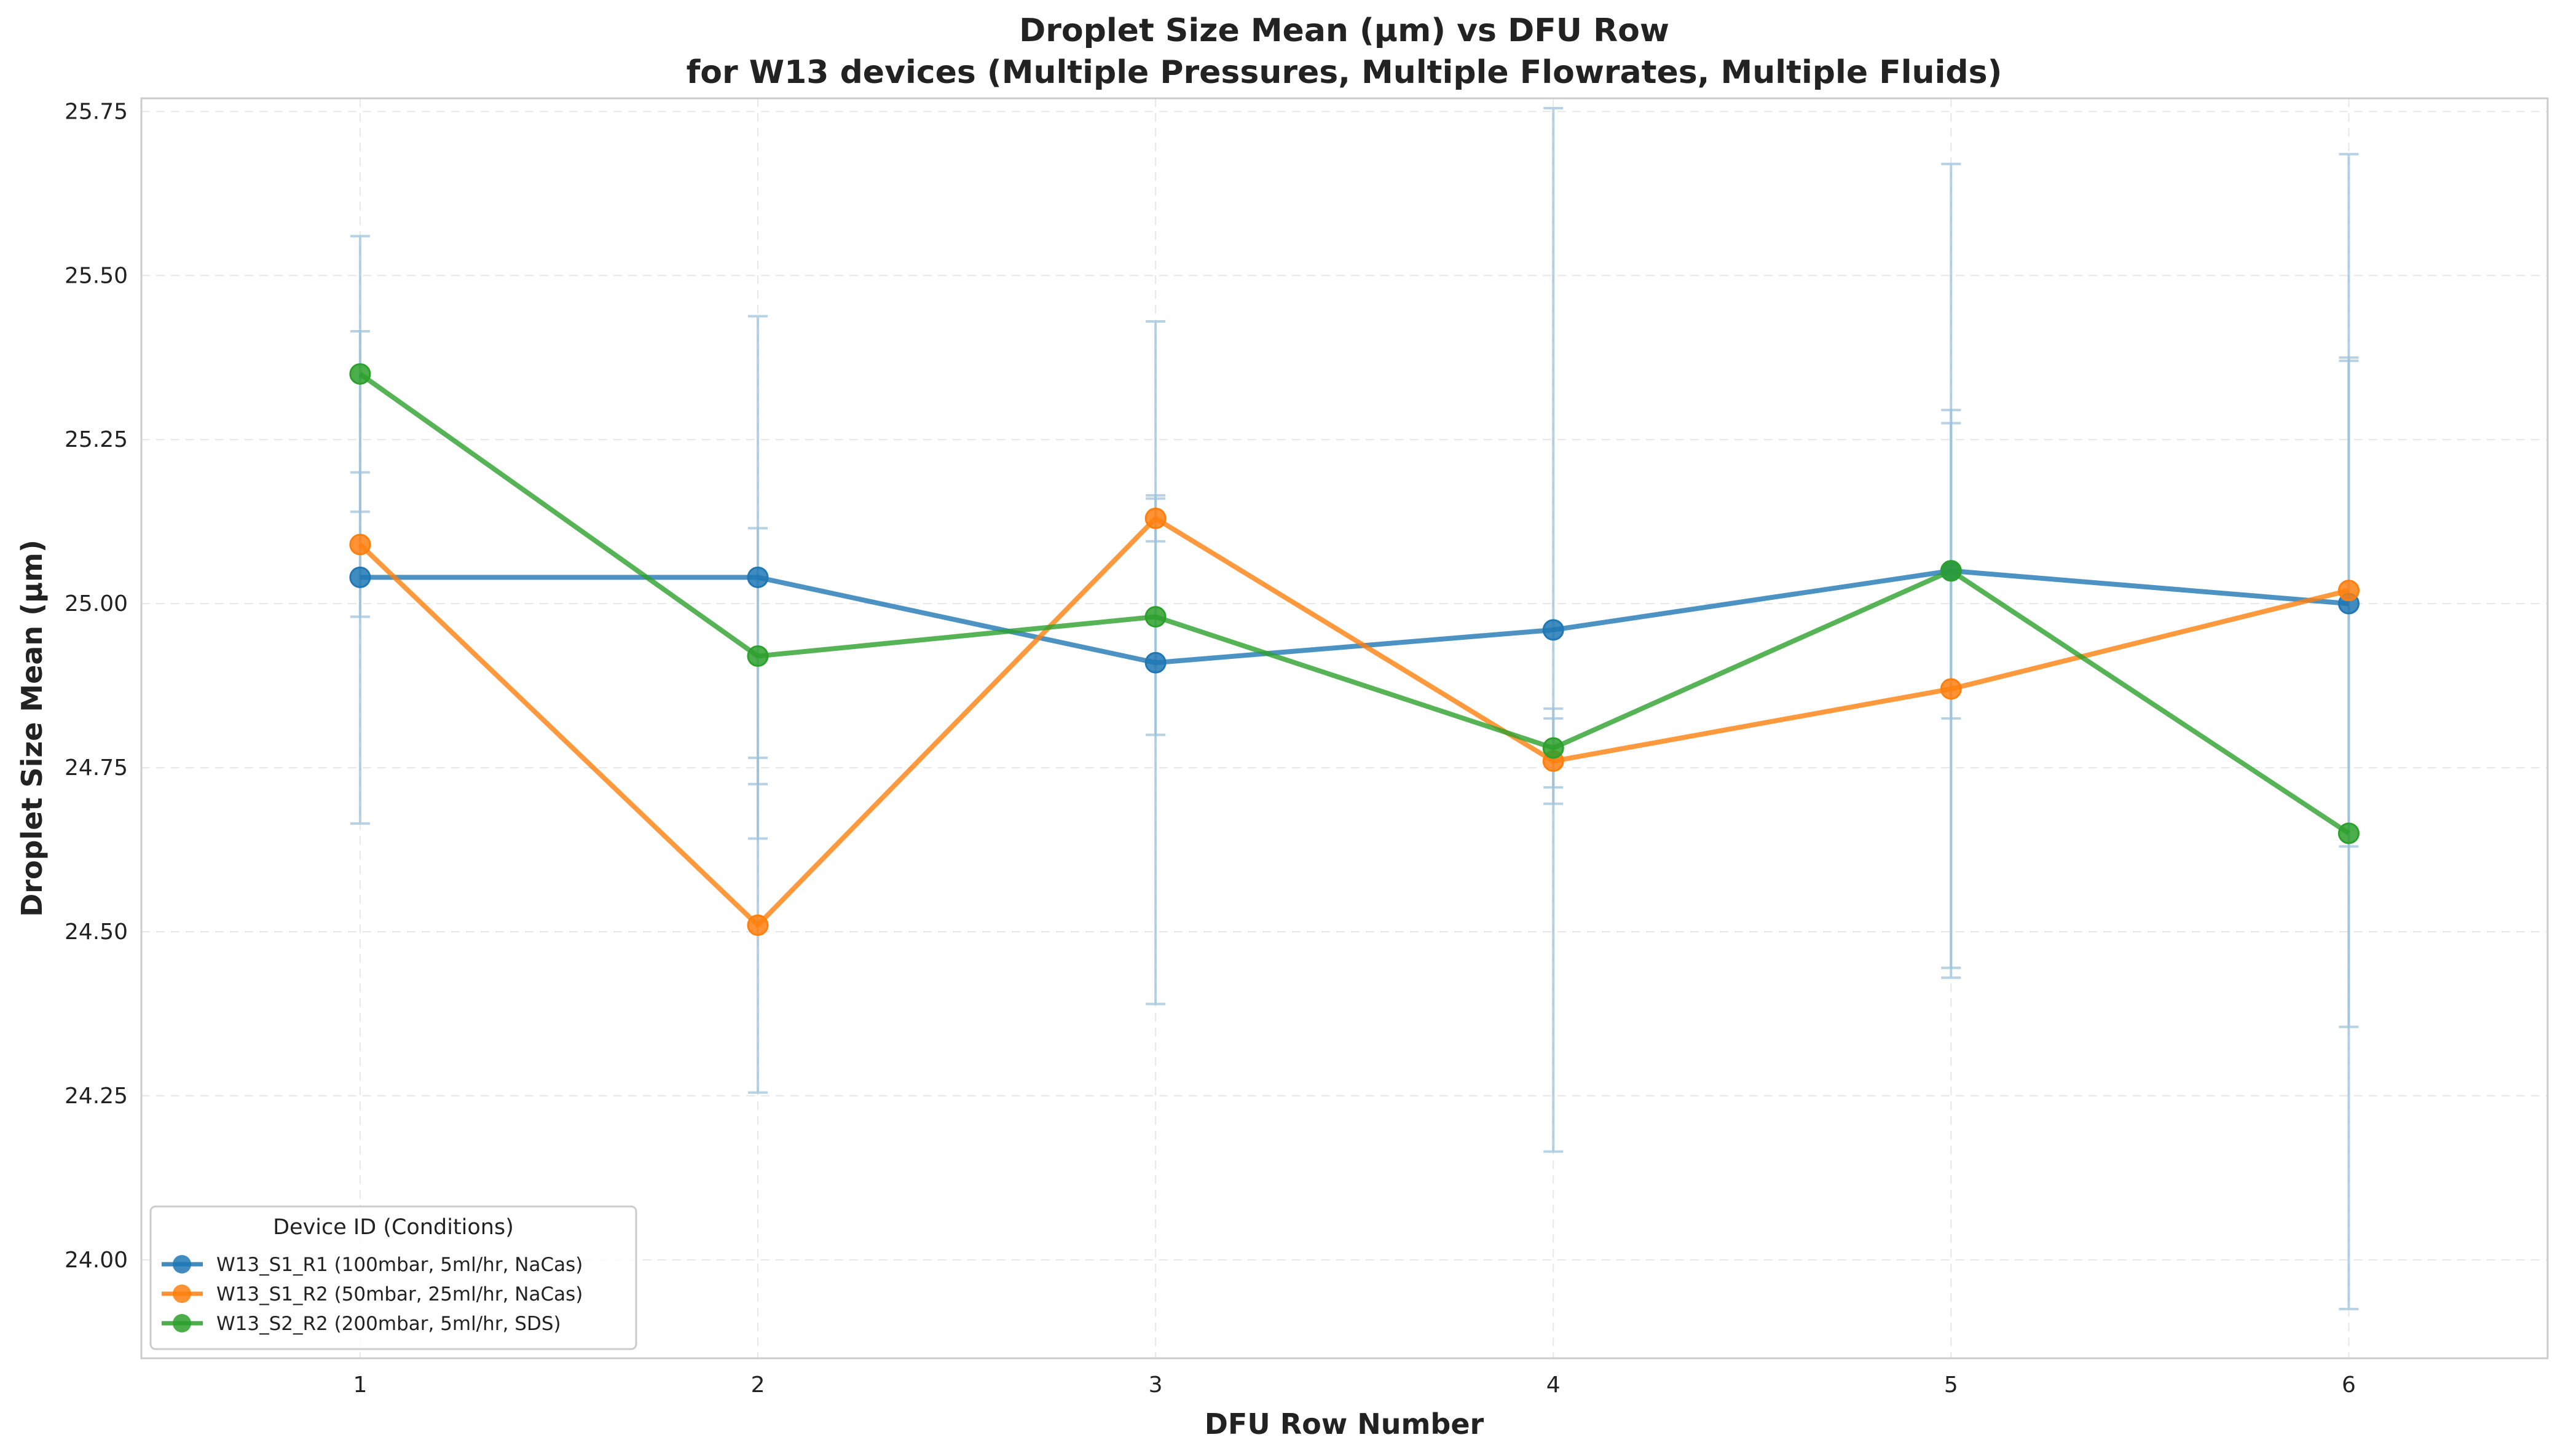  I want to click on y-tick-label: 24.25, so click(97, 1096).